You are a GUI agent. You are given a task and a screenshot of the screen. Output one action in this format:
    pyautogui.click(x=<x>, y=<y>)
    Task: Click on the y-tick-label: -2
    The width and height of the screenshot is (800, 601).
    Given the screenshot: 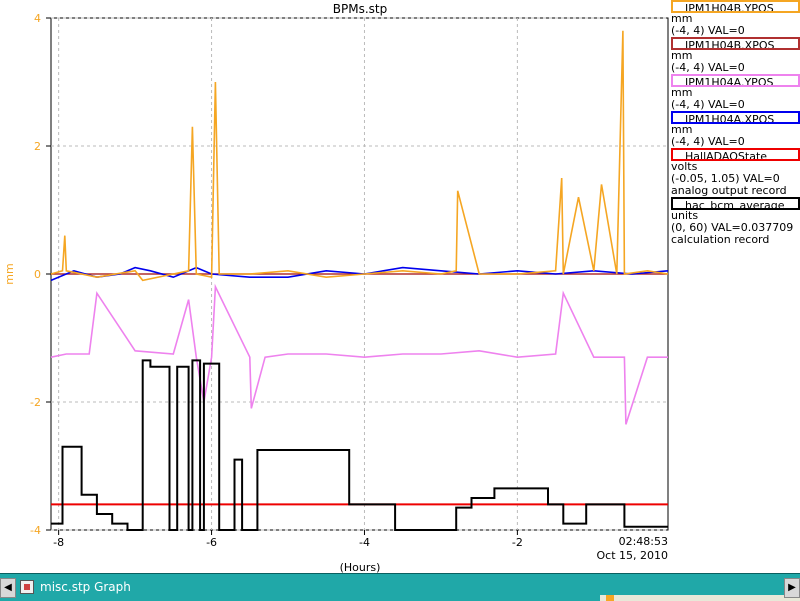 What is the action you would take?
    pyautogui.click(x=35, y=402)
    